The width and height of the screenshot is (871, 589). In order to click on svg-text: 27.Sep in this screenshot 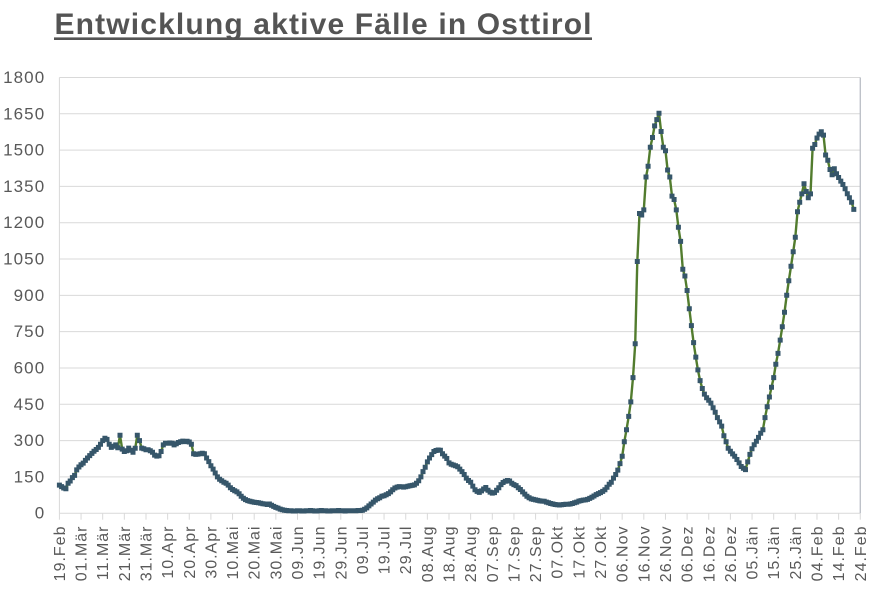, I will do `click(536, 554)`.